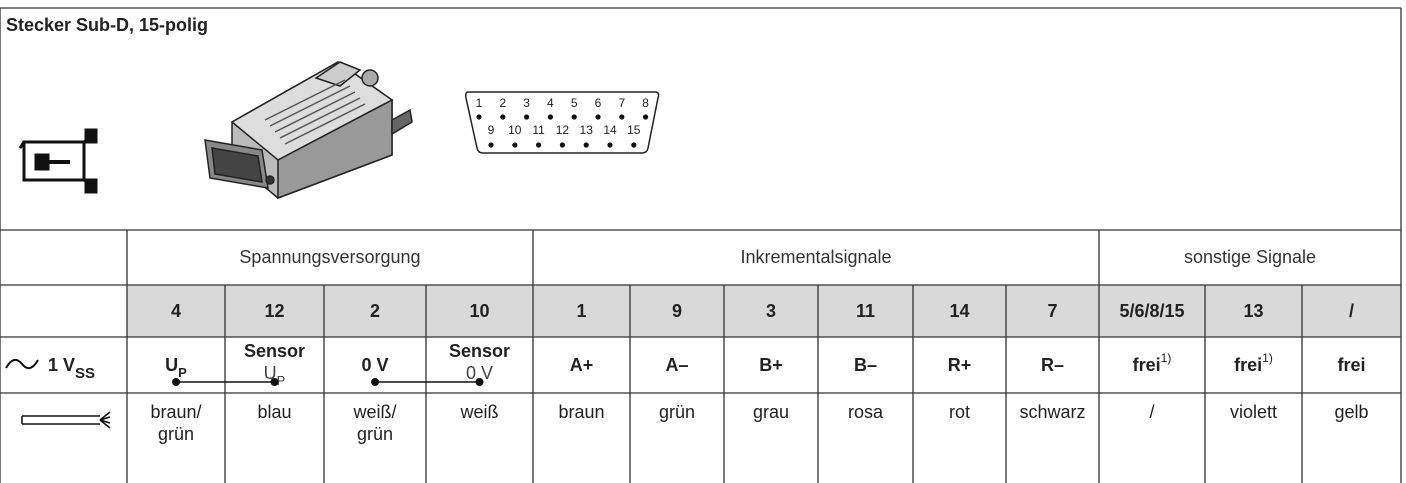  I want to click on pin-label: 7, so click(1052, 311).